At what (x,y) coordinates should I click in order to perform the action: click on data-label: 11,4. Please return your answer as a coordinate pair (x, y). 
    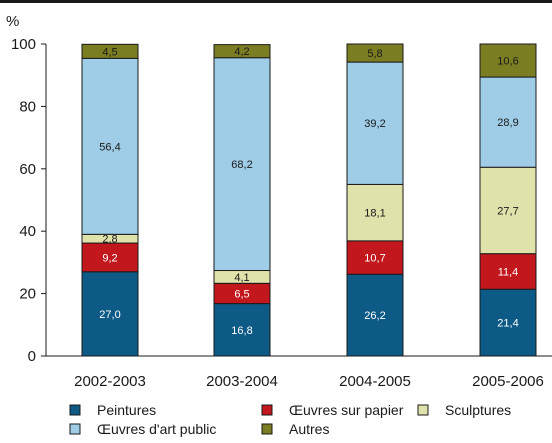
    Looking at the image, I should click on (508, 272).